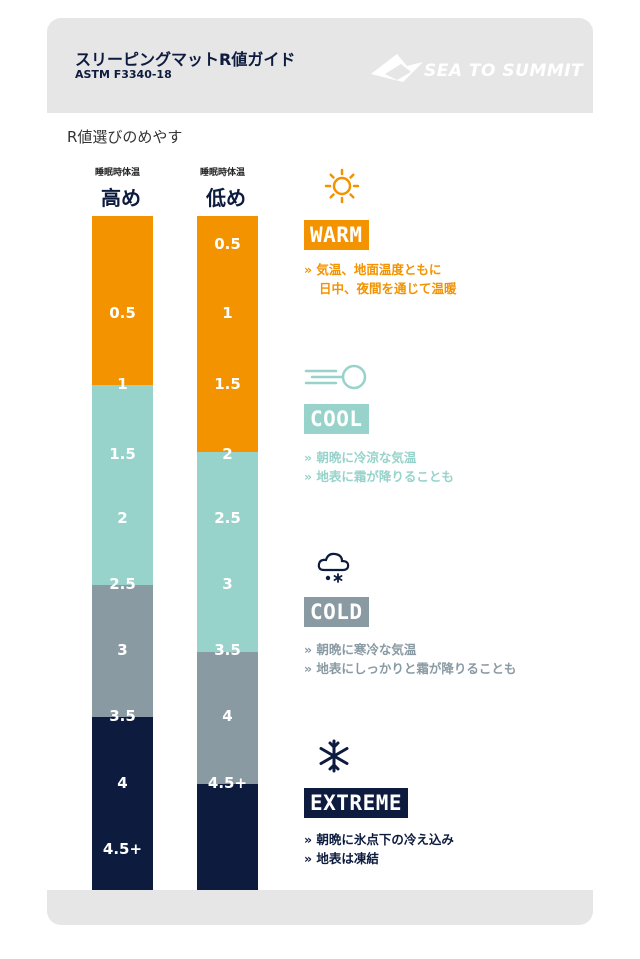  What do you see at coordinates (118, 173) in the screenshot?
I see `column-1-small-label: 睡眠時体温` at bounding box center [118, 173].